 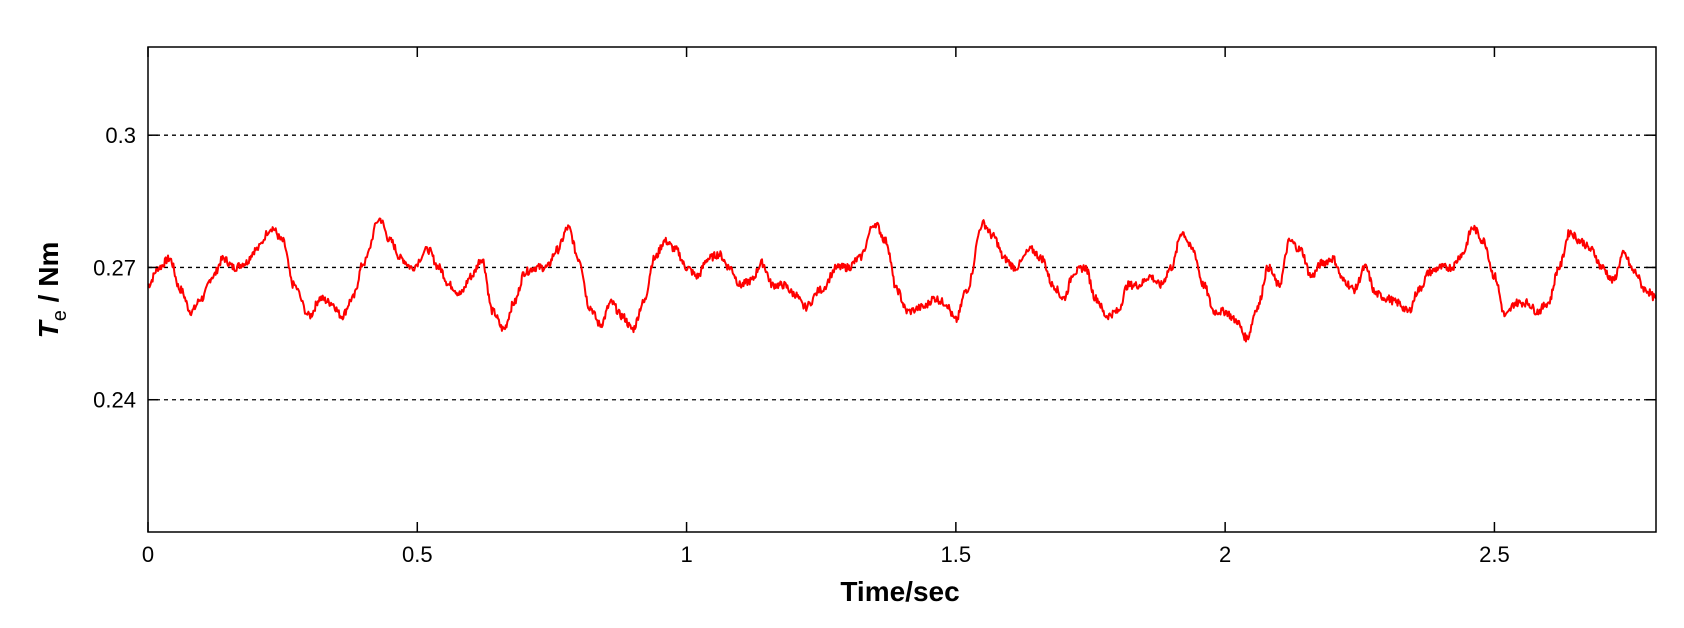 What do you see at coordinates (899, 591) in the screenshot?
I see `x-axis-title: Time/sec` at bounding box center [899, 591].